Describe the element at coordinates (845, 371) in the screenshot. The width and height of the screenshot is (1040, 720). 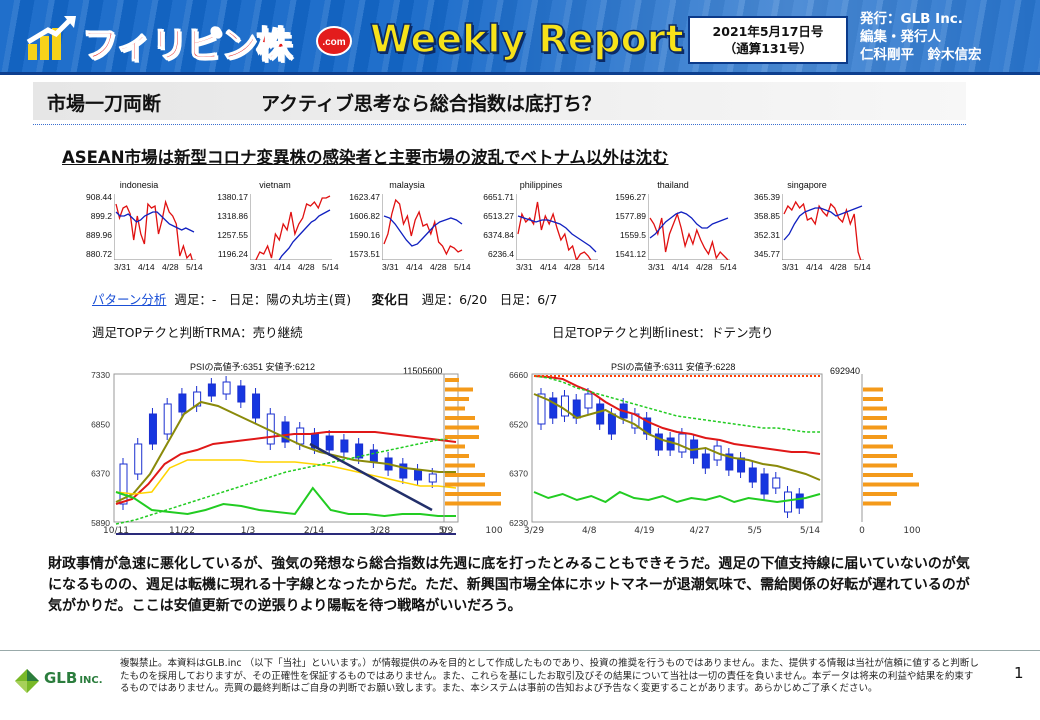
I see `daily-volume-max: 692940` at that location.